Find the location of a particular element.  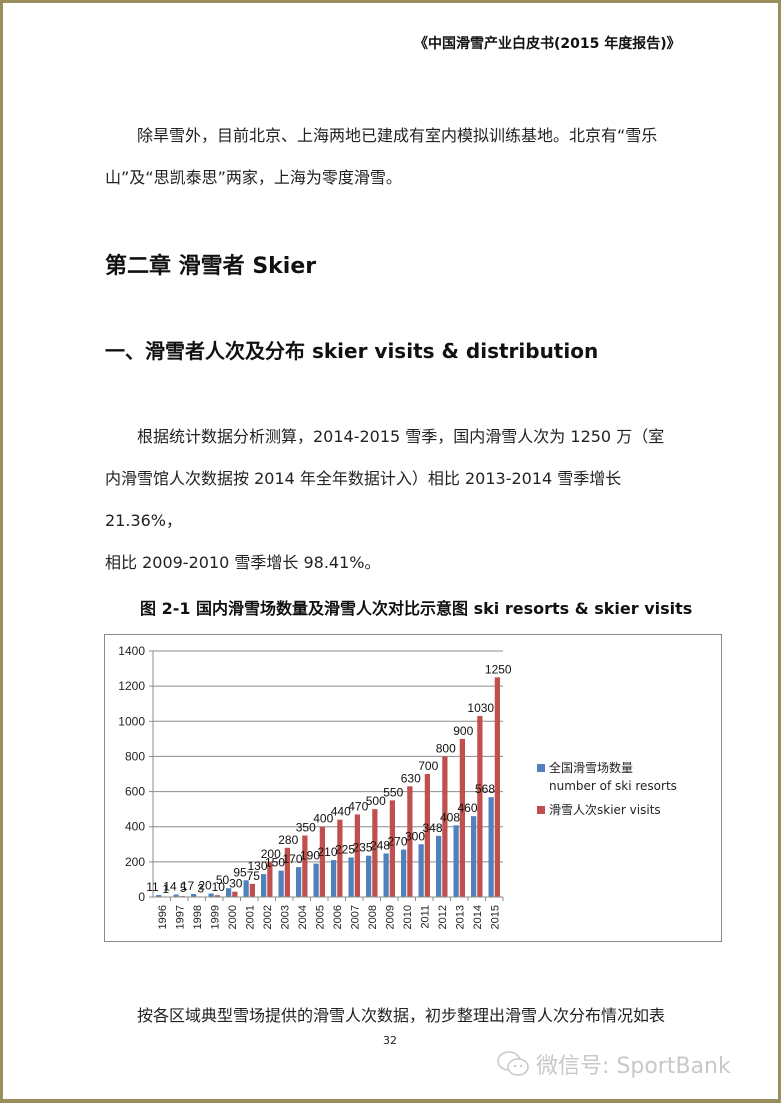

data-label: 630 is located at coordinates (411, 778).